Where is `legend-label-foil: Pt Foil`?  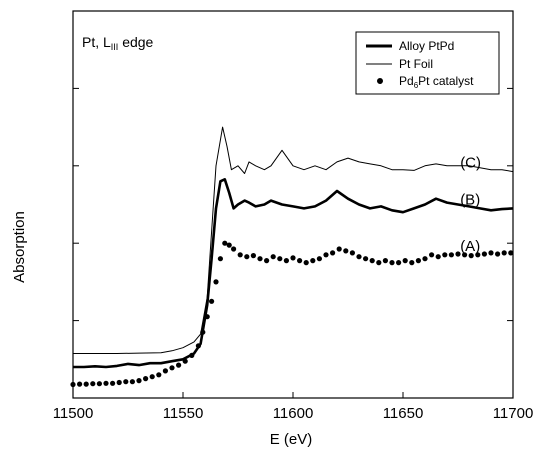
legend-label-foil: Pt Foil is located at coordinates (416, 64).